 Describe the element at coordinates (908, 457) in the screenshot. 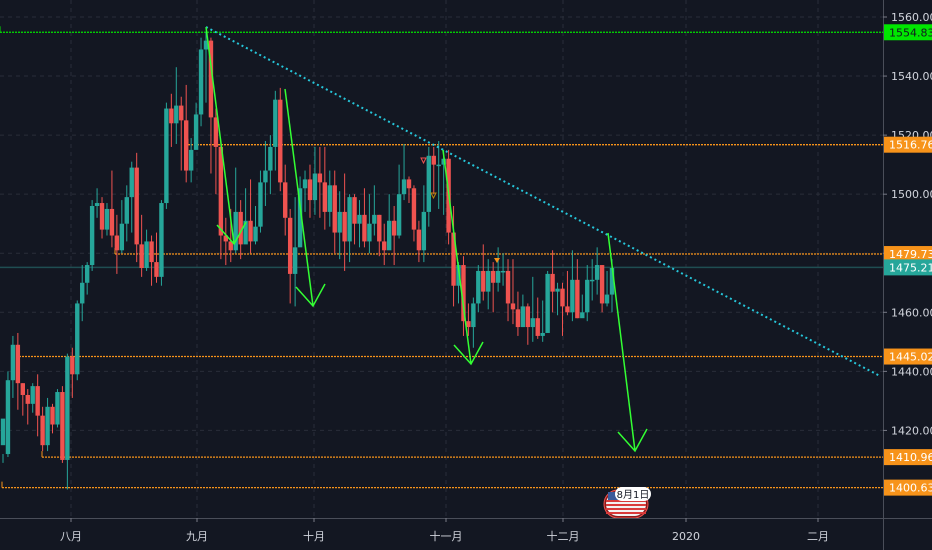

I see `price-tag: 1410.96` at that location.